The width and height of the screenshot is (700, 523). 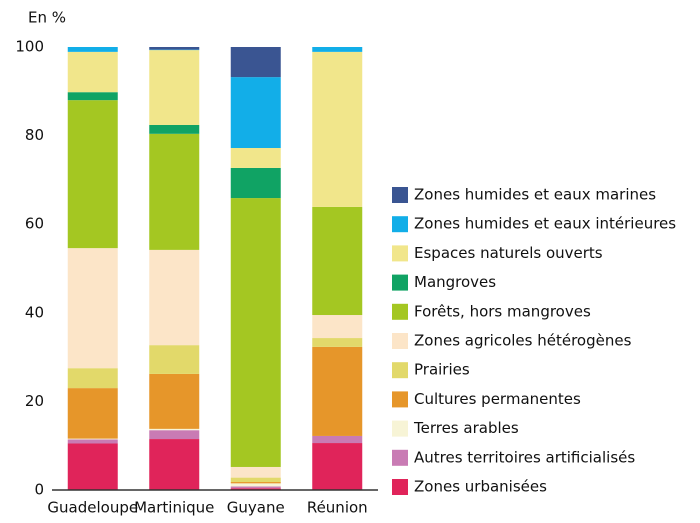 I want to click on legend-label: Mangroves, so click(x=455, y=282).